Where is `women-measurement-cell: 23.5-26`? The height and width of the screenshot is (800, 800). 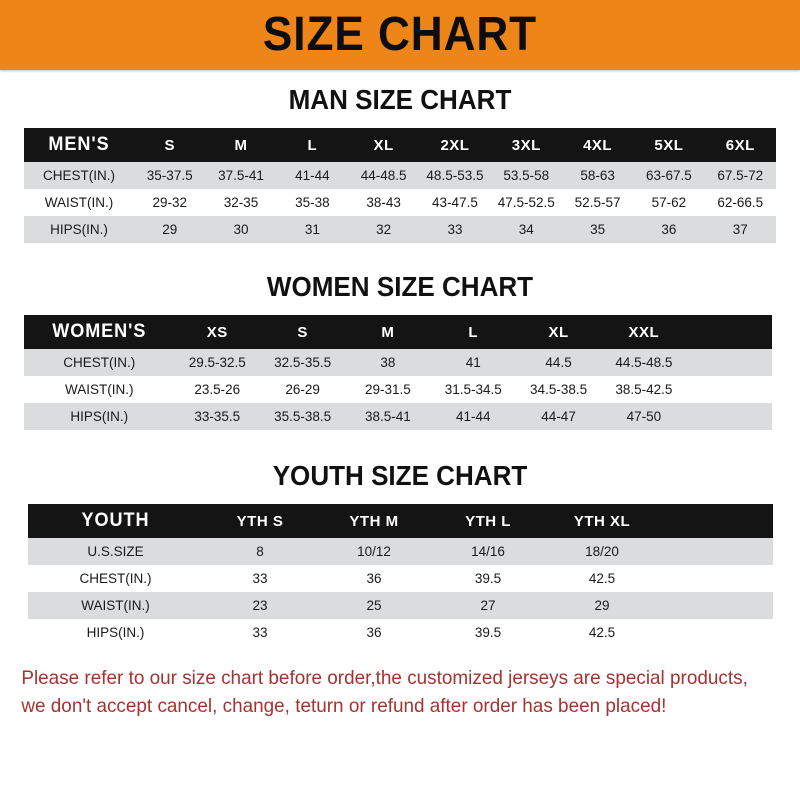
women-measurement-cell: 23.5-26 is located at coordinates (217, 389).